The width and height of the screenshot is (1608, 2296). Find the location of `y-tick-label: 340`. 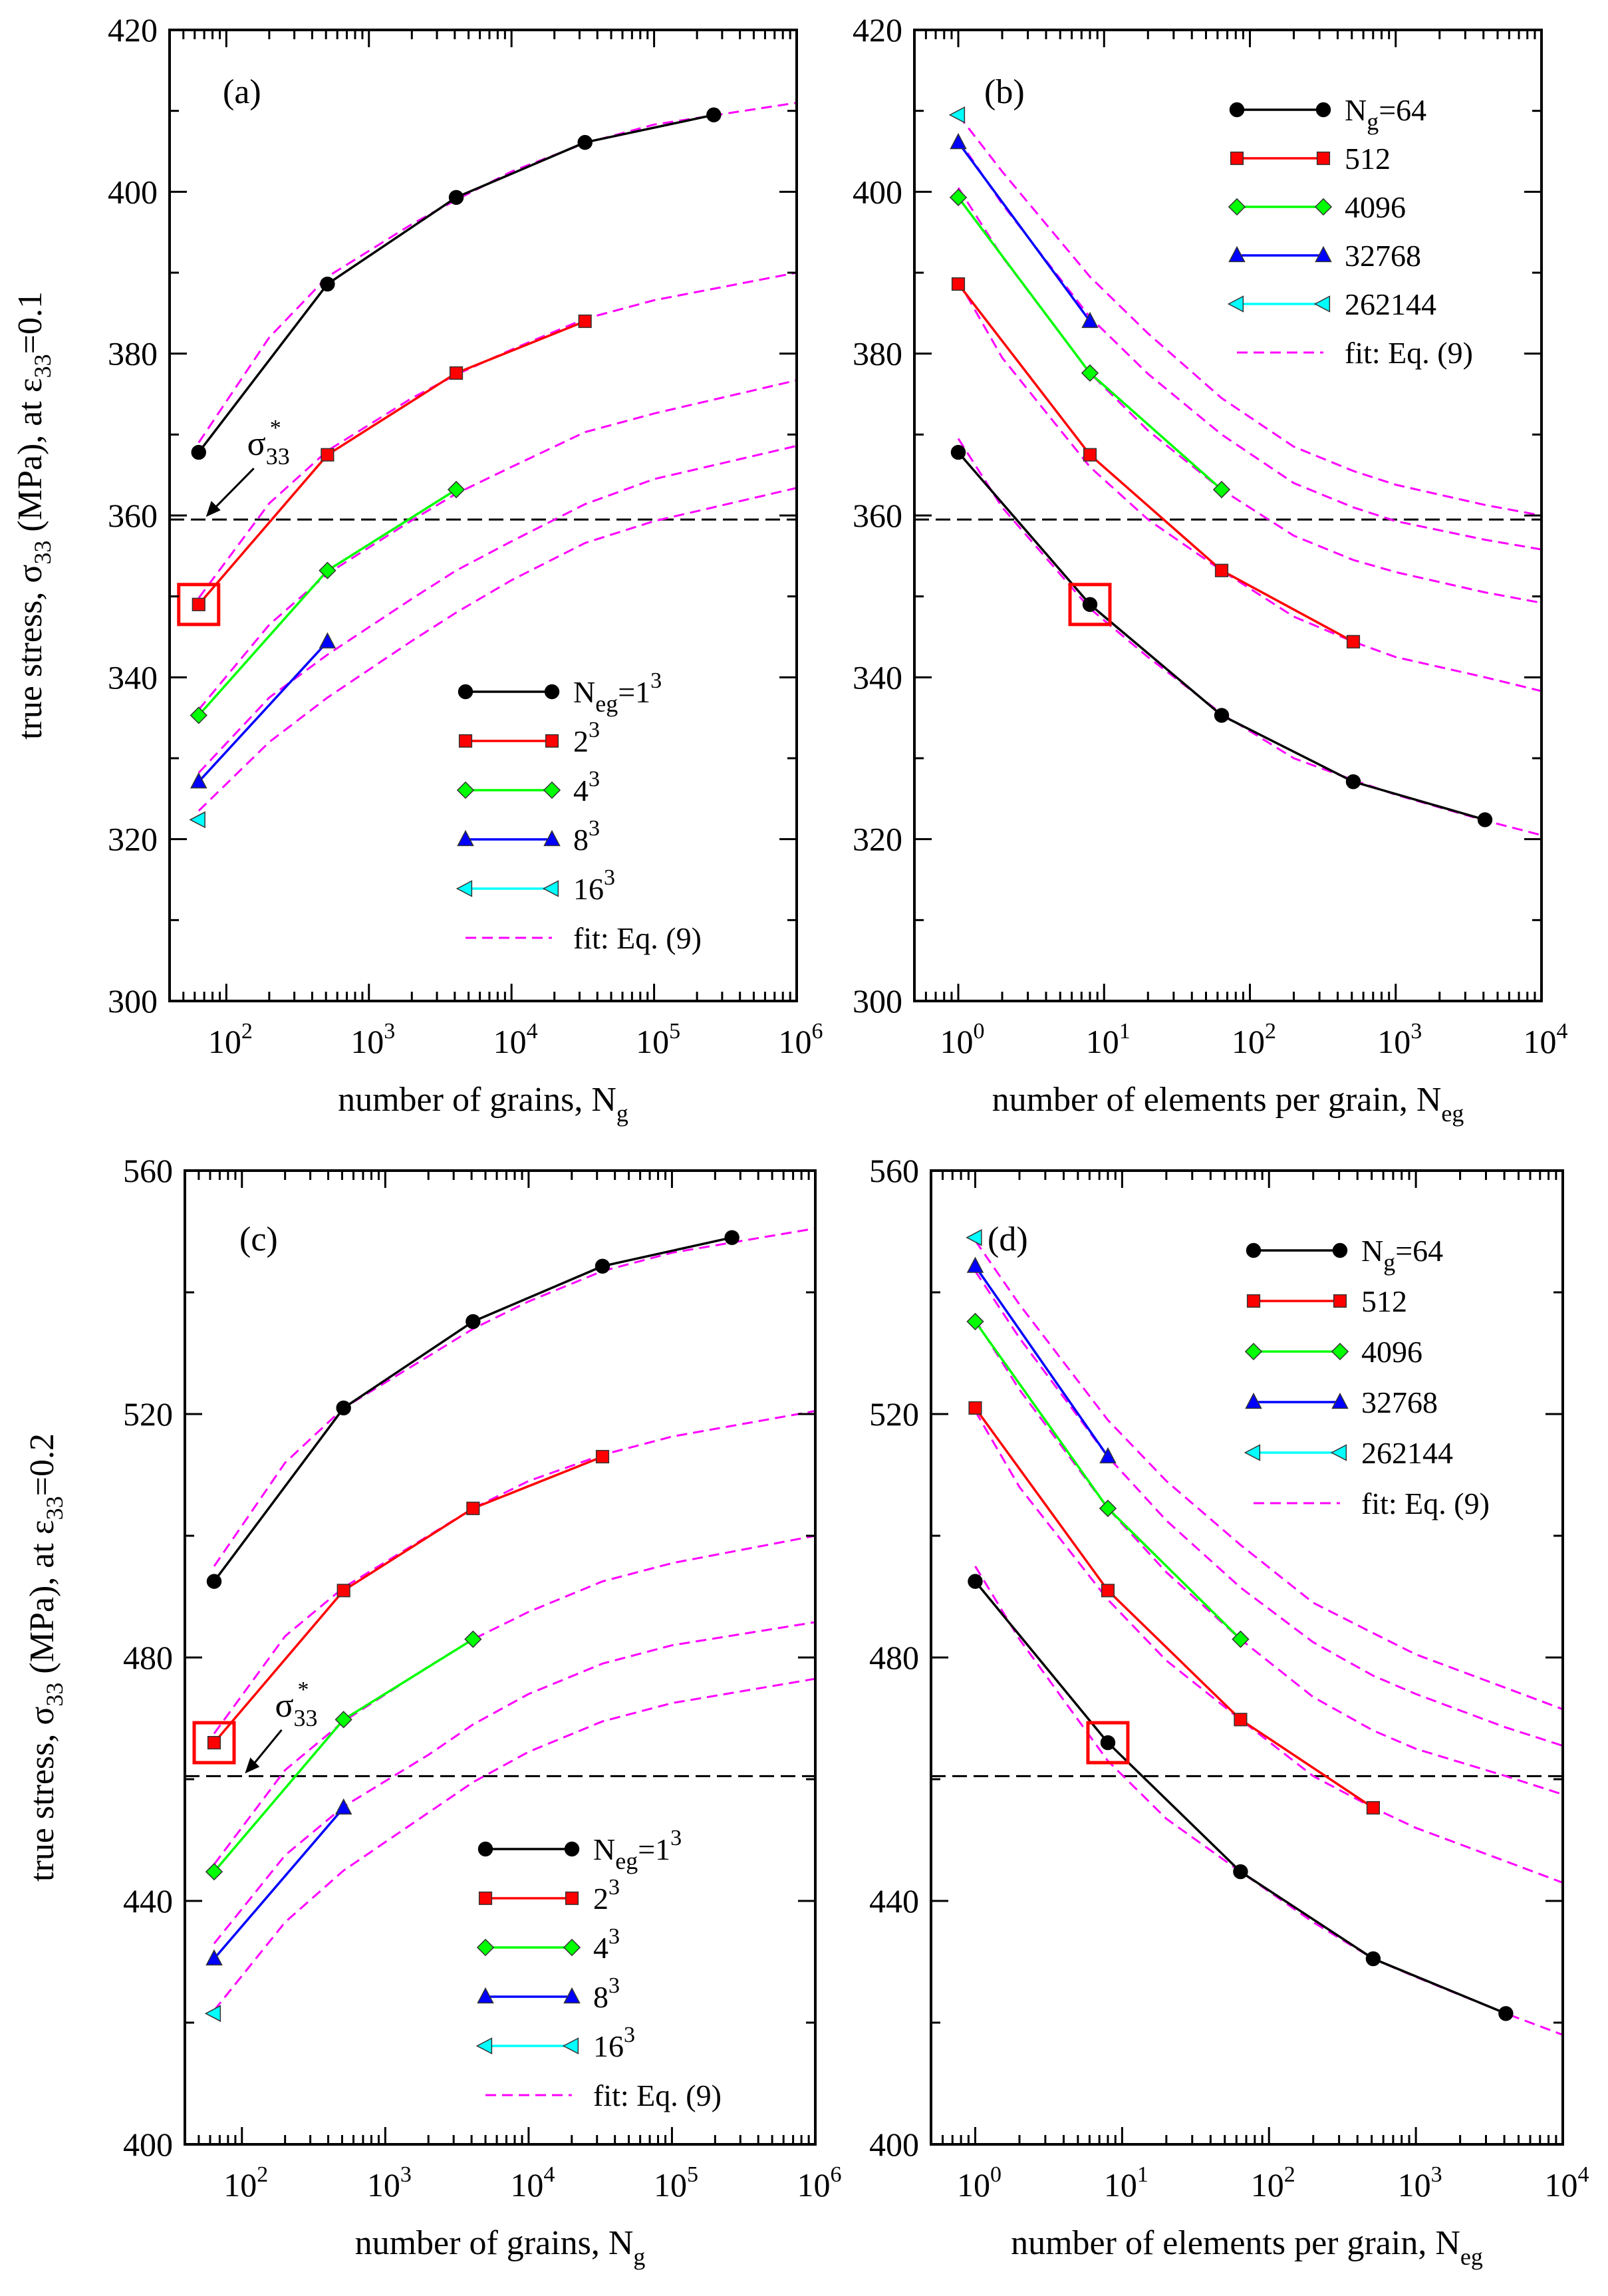

y-tick-label: 340 is located at coordinates (133, 677).